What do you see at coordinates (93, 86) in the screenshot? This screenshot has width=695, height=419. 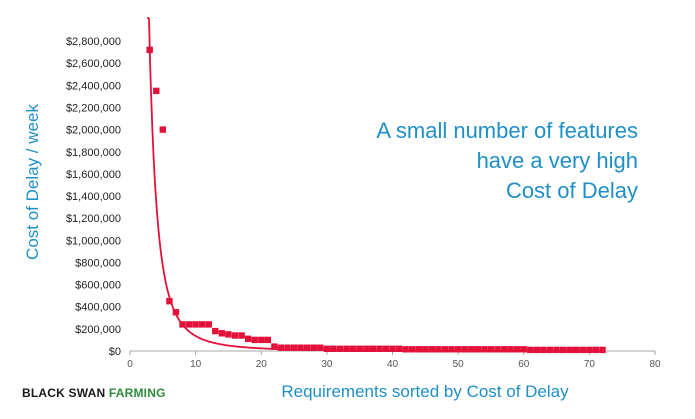 I see `y-tick-label: $2,400,000` at bounding box center [93, 86].